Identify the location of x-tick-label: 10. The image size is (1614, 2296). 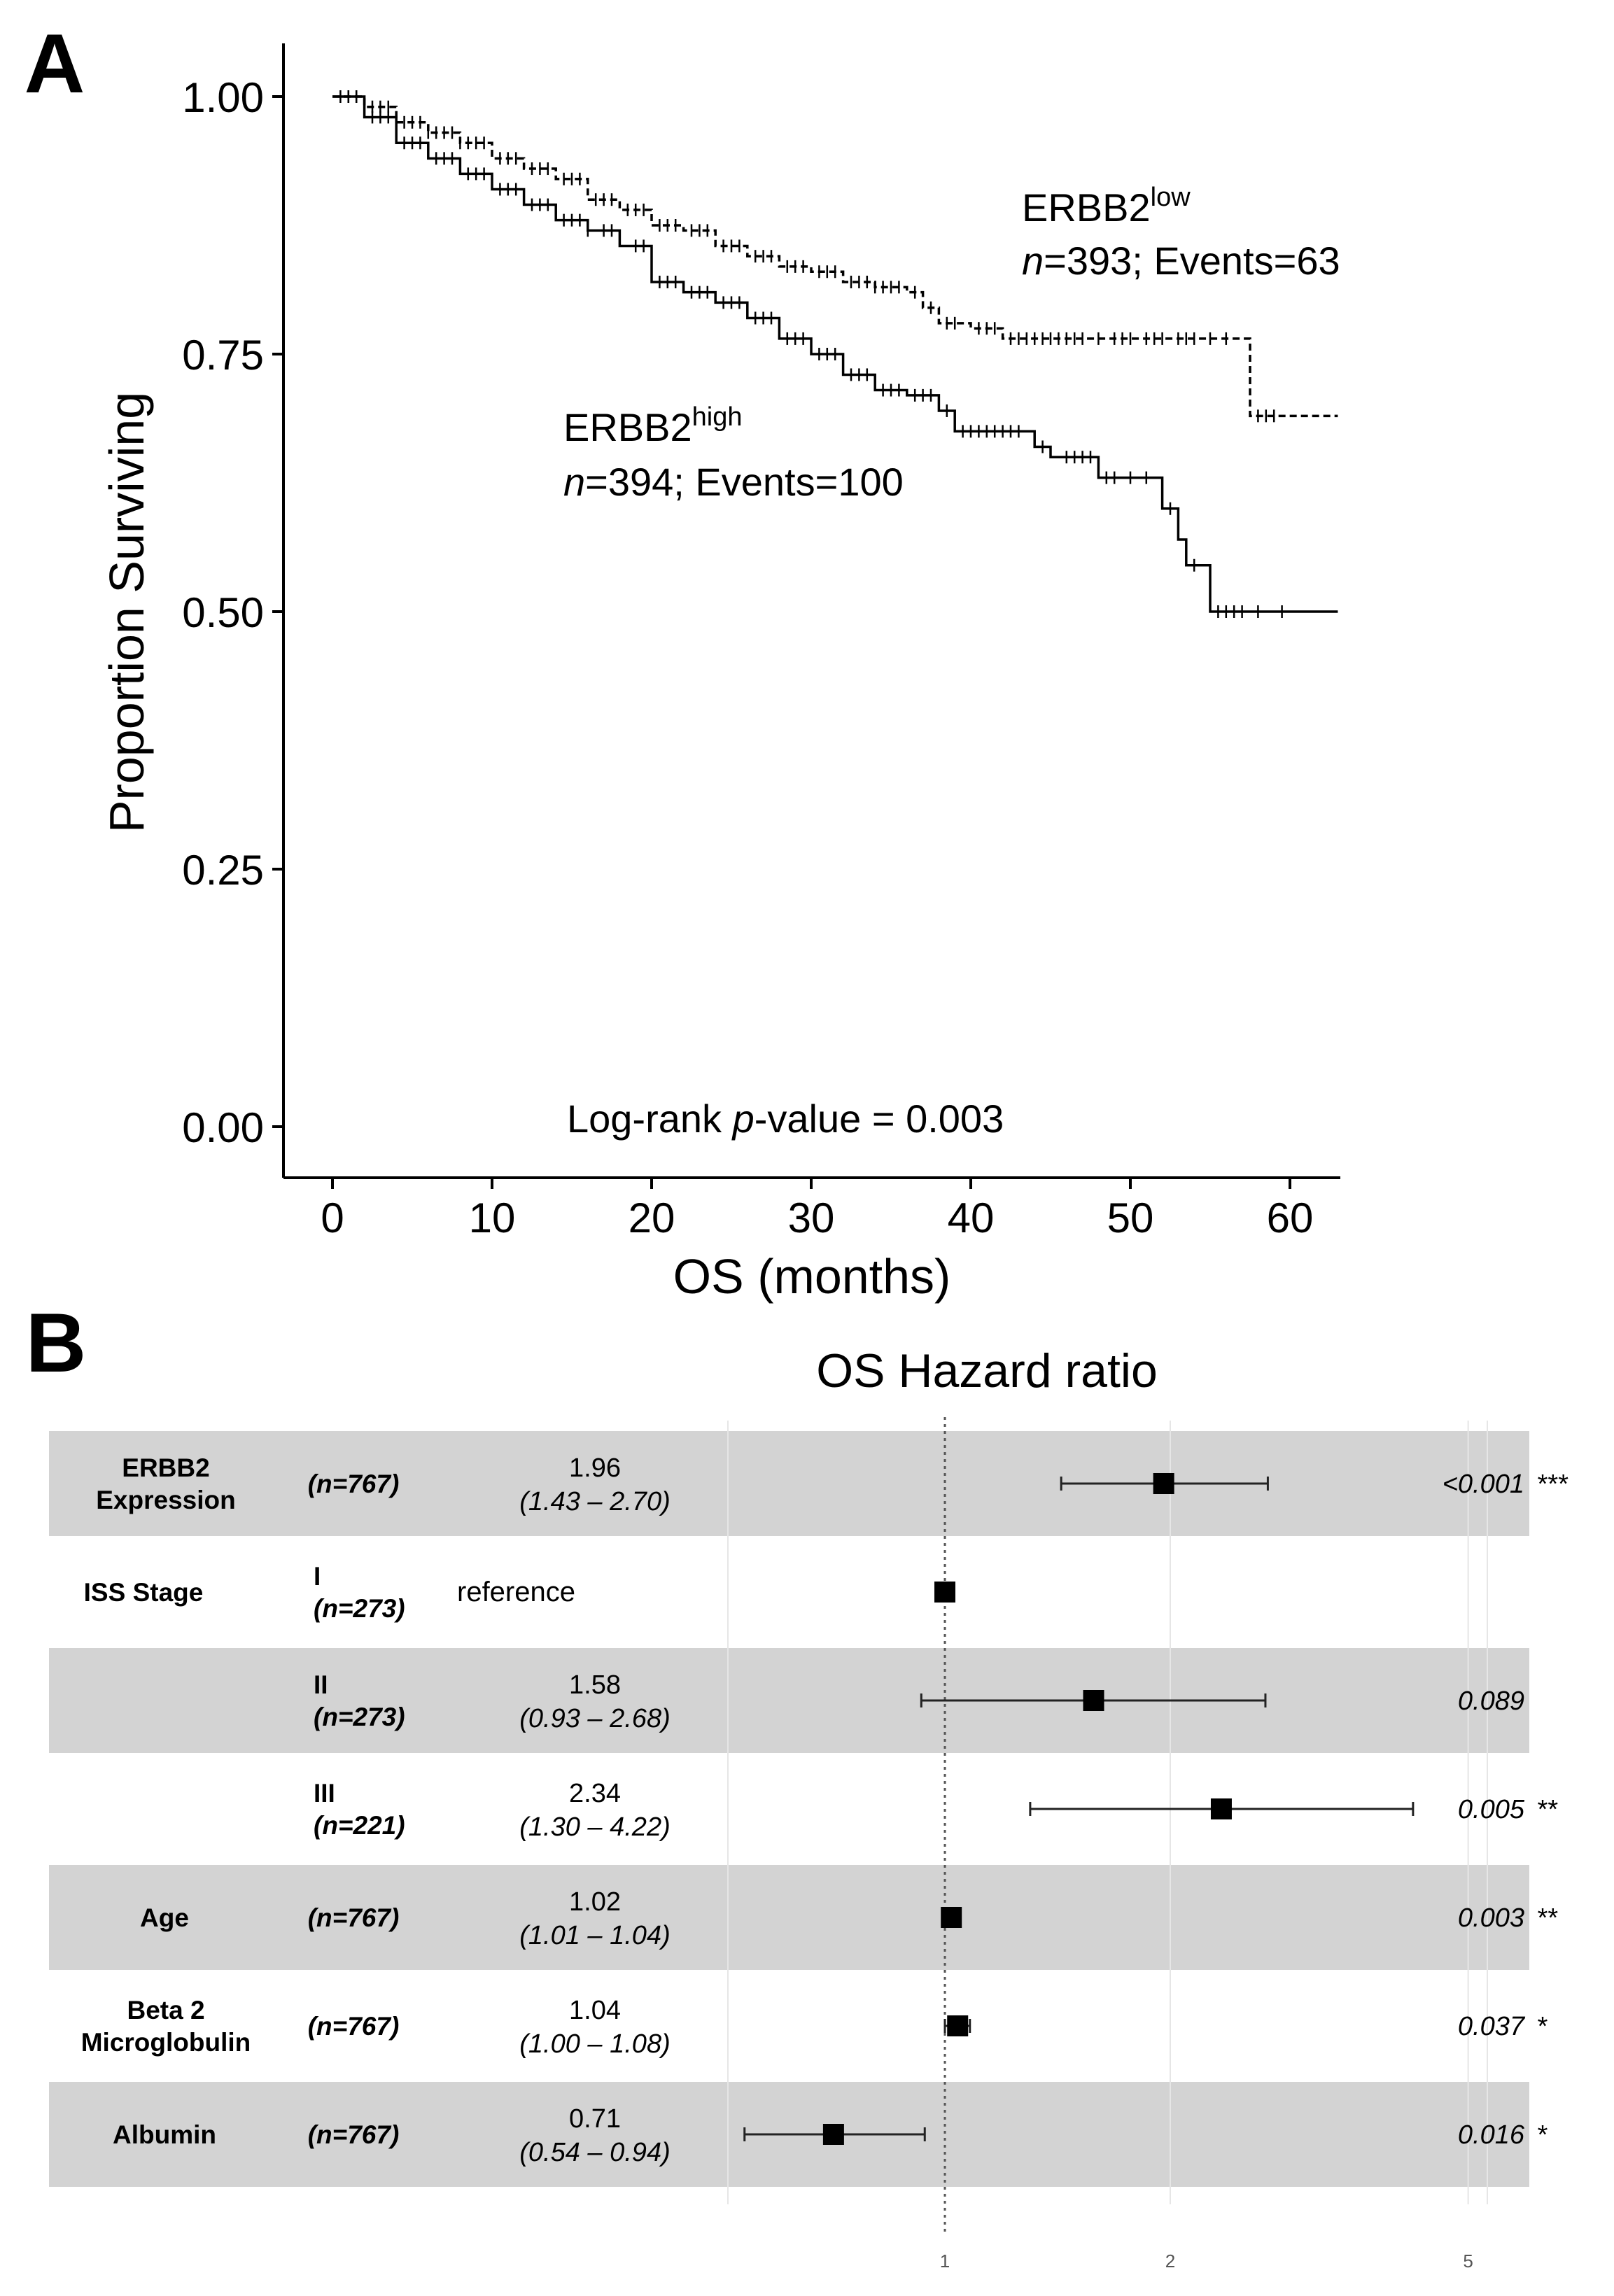
(493, 1218).